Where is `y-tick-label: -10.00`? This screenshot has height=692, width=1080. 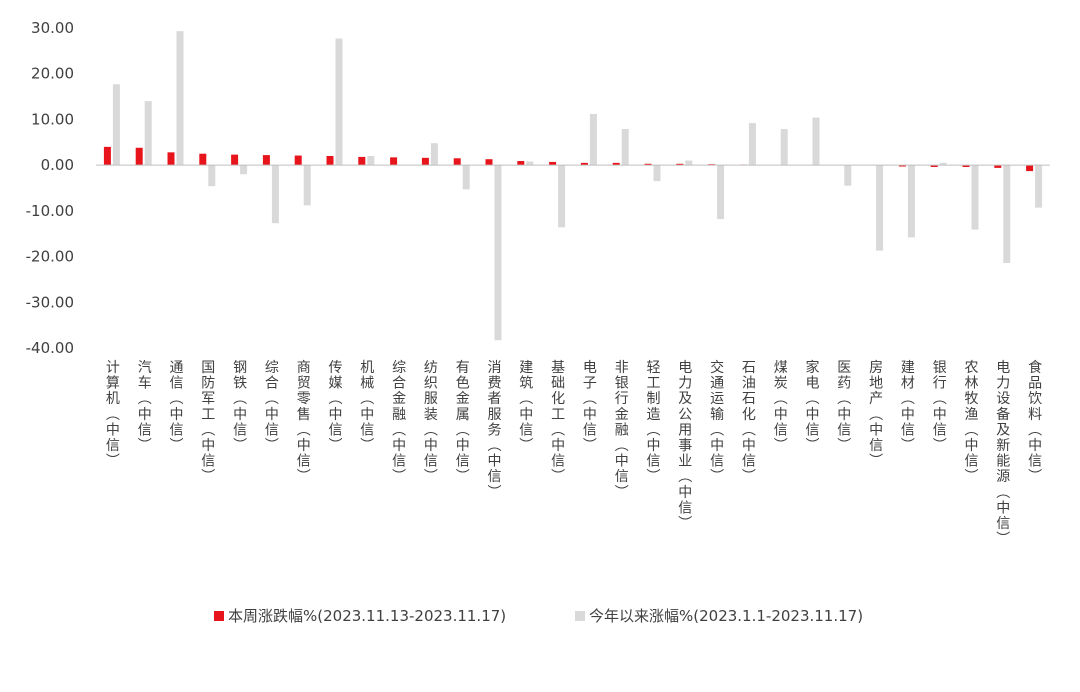 y-tick-label: -10.00 is located at coordinates (50, 211).